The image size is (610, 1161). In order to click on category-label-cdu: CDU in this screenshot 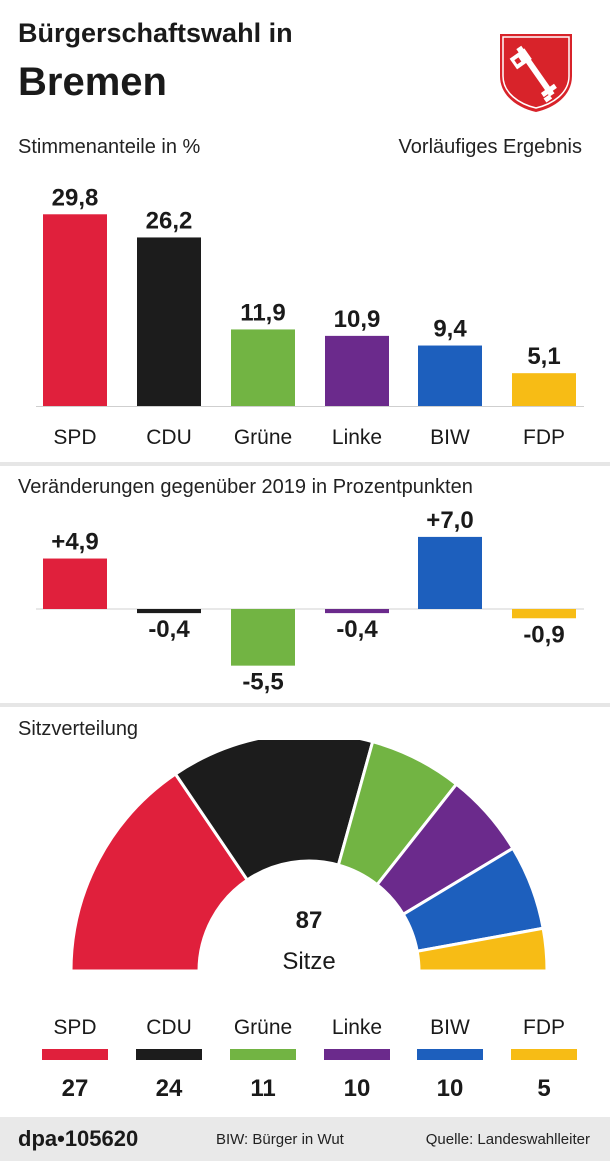, I will do `click(169, 437)`.